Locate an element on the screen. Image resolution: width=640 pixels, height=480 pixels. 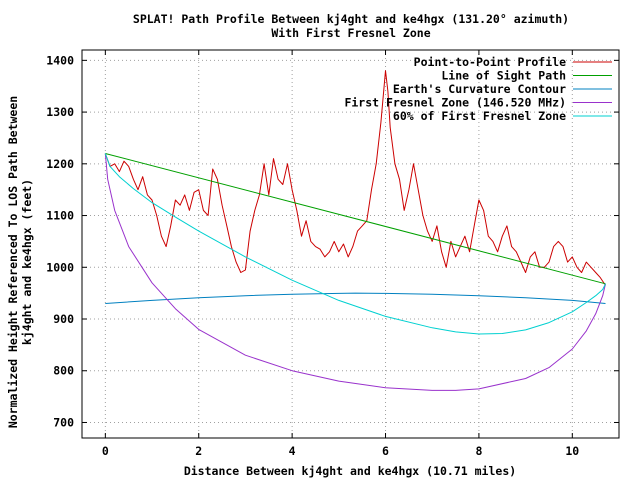
x-tick-label: 8 is located at coordinates (478, 451).